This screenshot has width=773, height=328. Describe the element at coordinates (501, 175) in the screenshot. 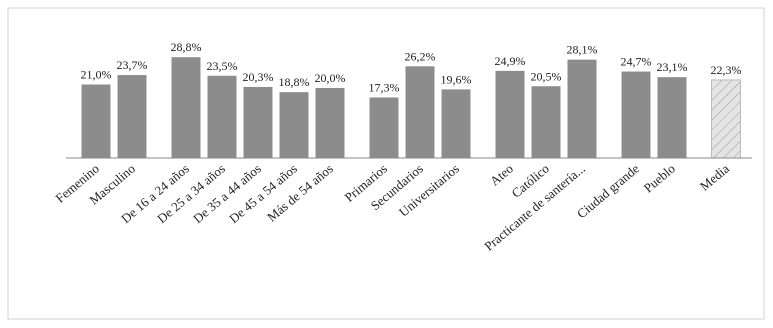

I see `x-tick-label: Ateo` at that location.